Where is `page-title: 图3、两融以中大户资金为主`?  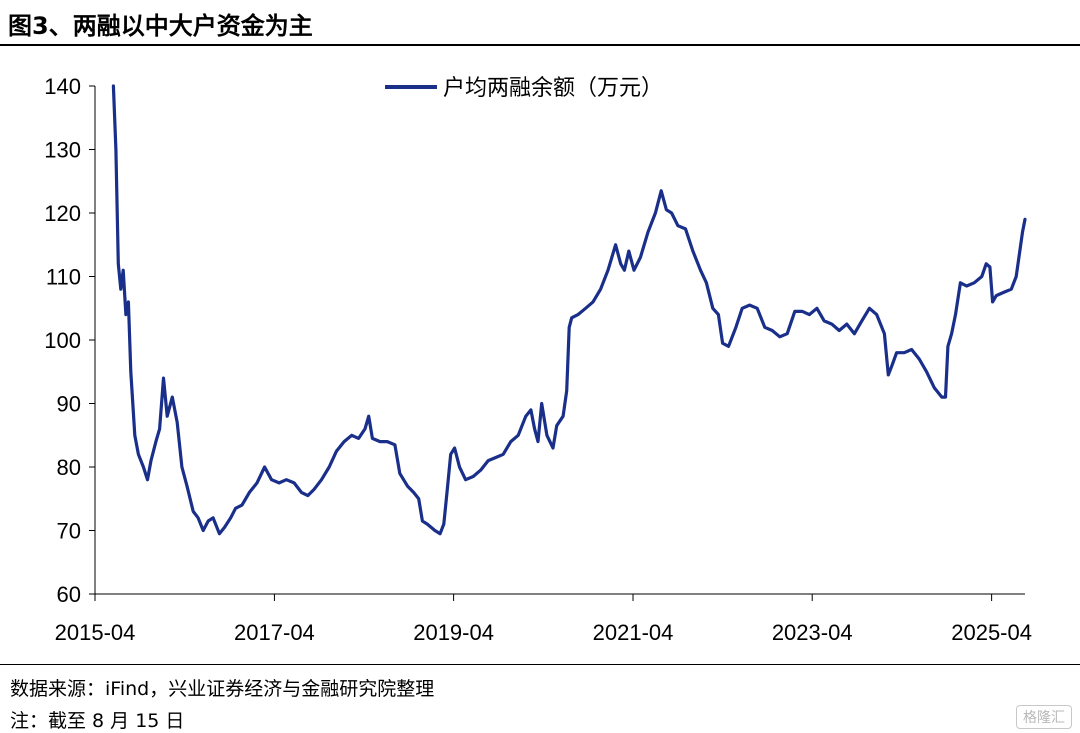 page-title: 图3、两融以中大户资金为主 is located at coordinates (160, 26).